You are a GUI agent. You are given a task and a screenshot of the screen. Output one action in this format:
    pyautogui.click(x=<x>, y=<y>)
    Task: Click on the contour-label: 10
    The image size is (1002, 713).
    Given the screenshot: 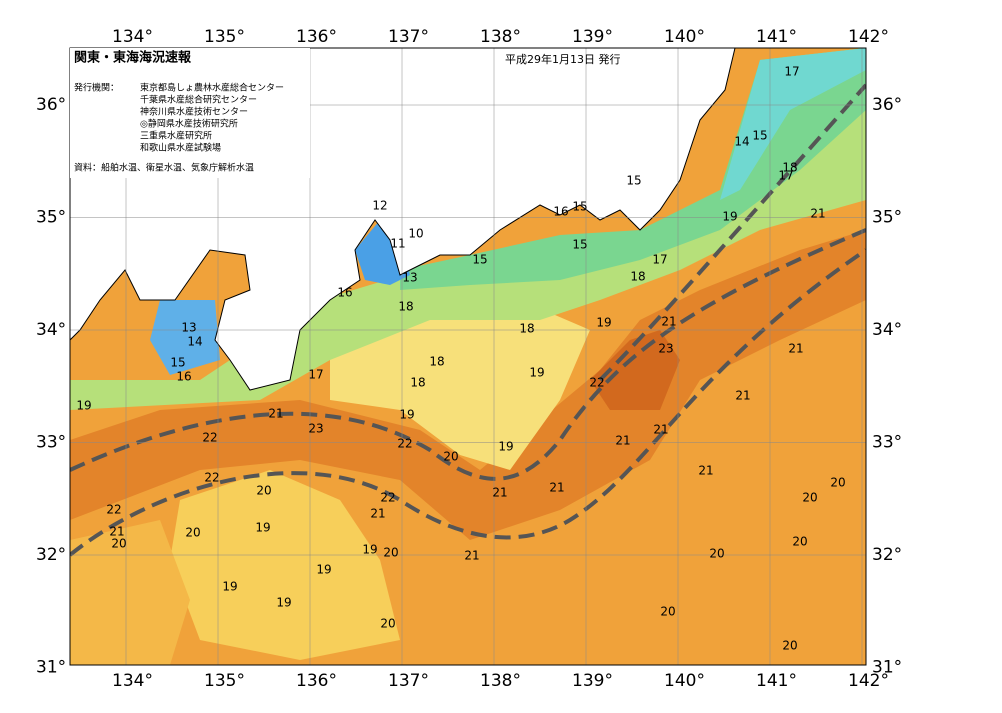 What is the action you would take?
    pyautogui.click(x=415, y=234)
    